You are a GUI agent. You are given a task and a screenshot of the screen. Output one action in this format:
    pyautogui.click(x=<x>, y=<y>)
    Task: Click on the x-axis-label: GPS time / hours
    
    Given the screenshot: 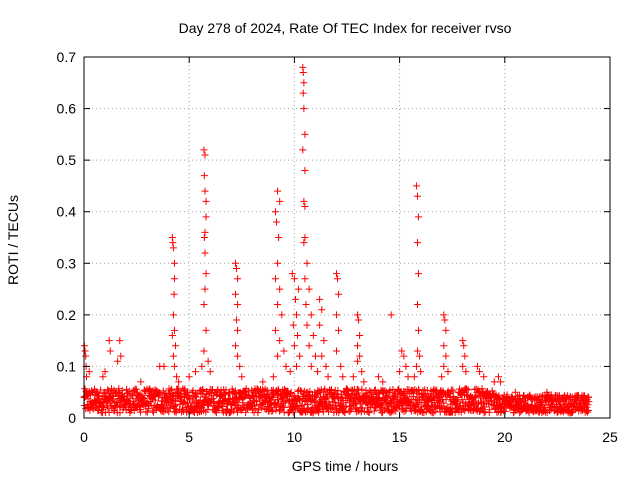 What is the action you would take?
    pyautogui.click(x=345, y=466)
    